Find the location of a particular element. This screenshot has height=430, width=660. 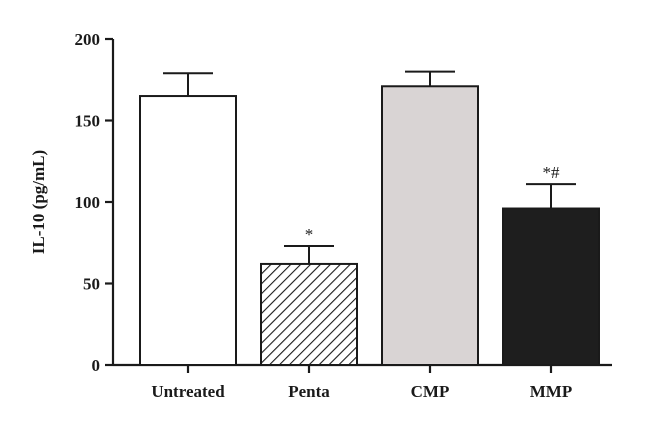

x-tick-label: Penta is located at coordinates (309, 391).